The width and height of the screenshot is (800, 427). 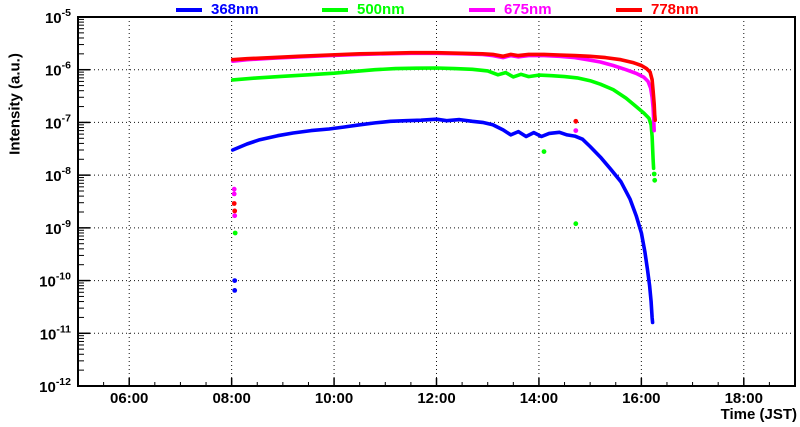 I want to click on legend-label-675nm: 675nm, so click(x=528, y=9).